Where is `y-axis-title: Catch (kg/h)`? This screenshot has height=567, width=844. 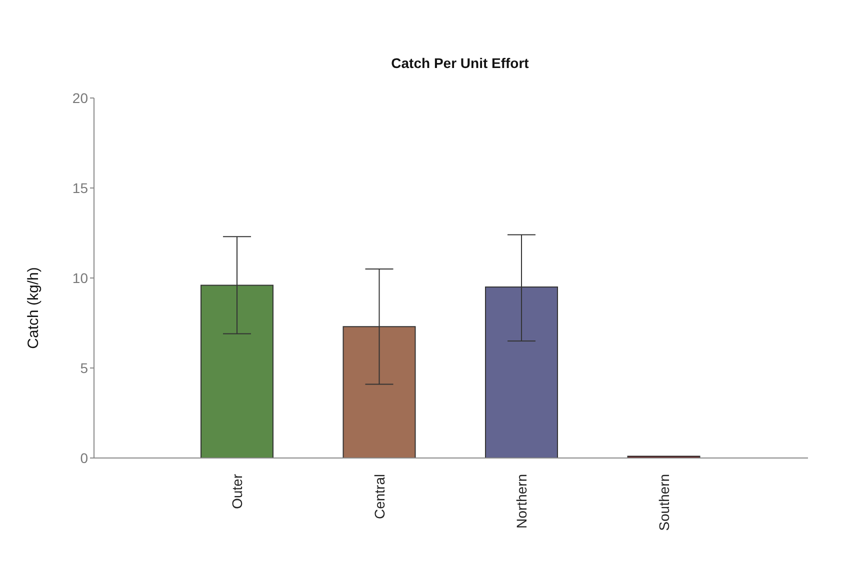 y-axis-title: Catch (kg/h) is located at coordinates (33, 308).